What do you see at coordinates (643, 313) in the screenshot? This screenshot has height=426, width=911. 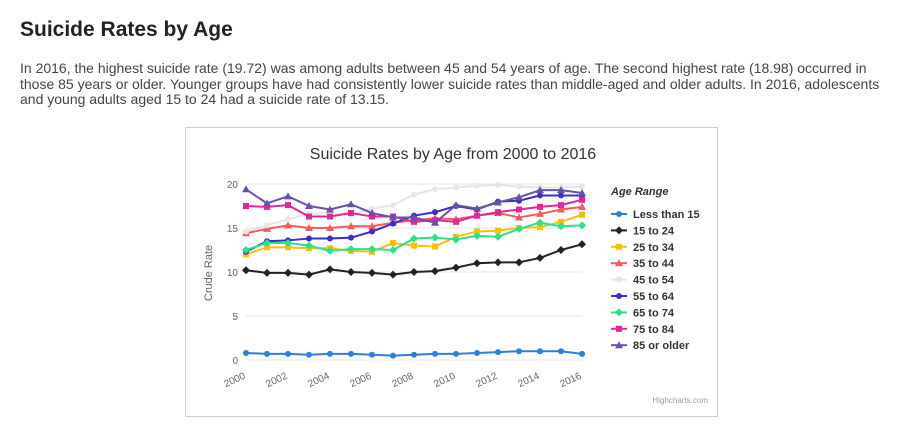 I see `legend-item-65-to-74: 65 to 74` at bounding box center [643, 313].